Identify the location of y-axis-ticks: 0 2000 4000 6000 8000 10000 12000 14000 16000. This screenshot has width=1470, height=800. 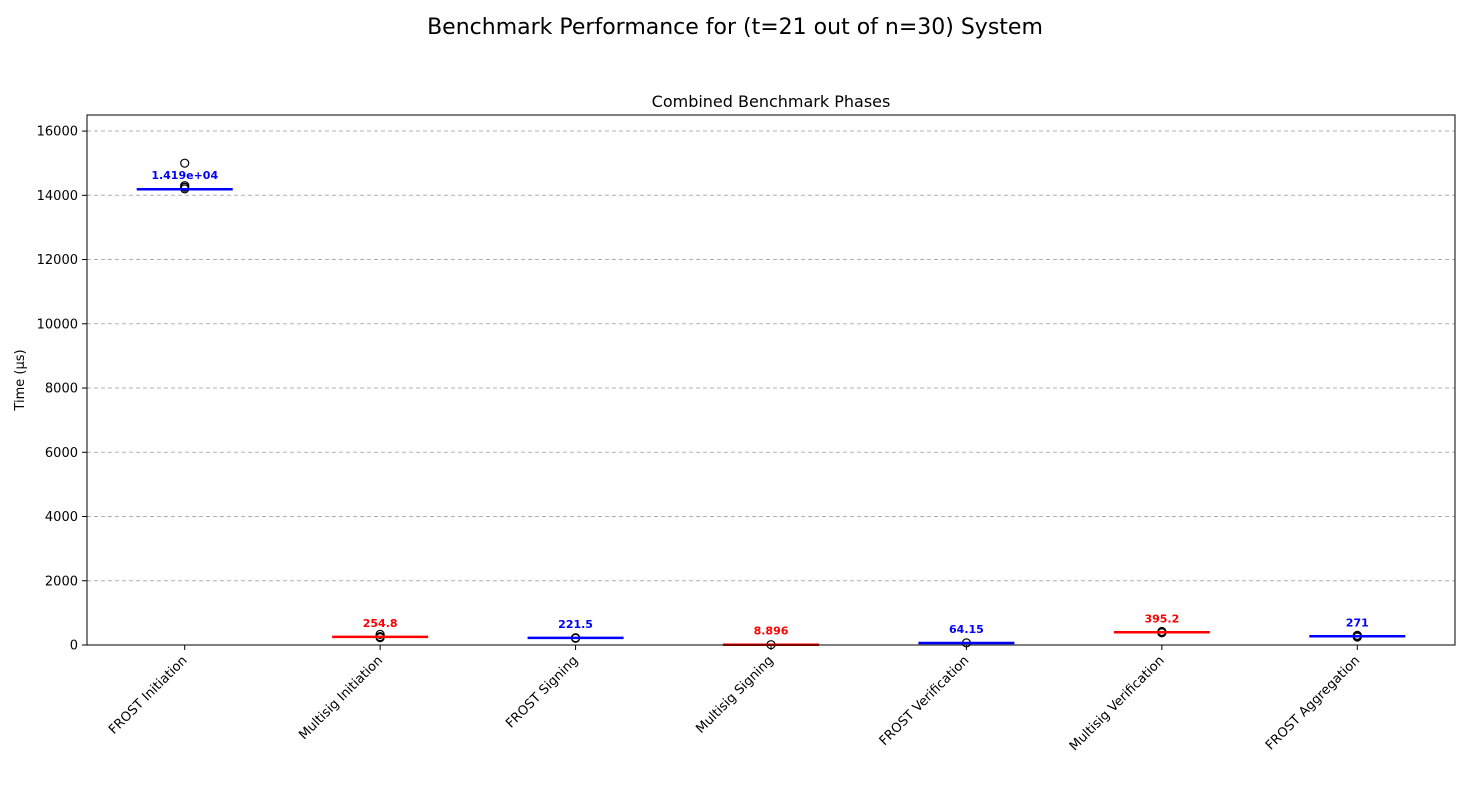
(62, 389).